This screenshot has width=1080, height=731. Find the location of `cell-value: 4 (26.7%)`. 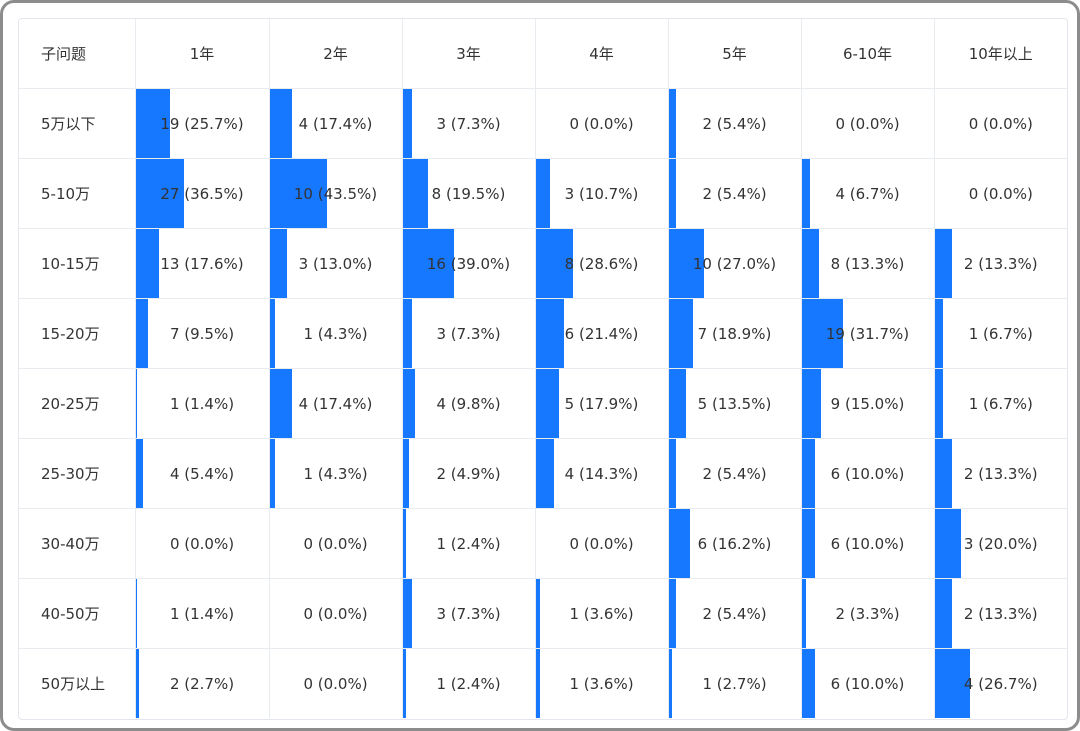

cell-value: 4 (26.7%) is located at coordinates (1000, 683).